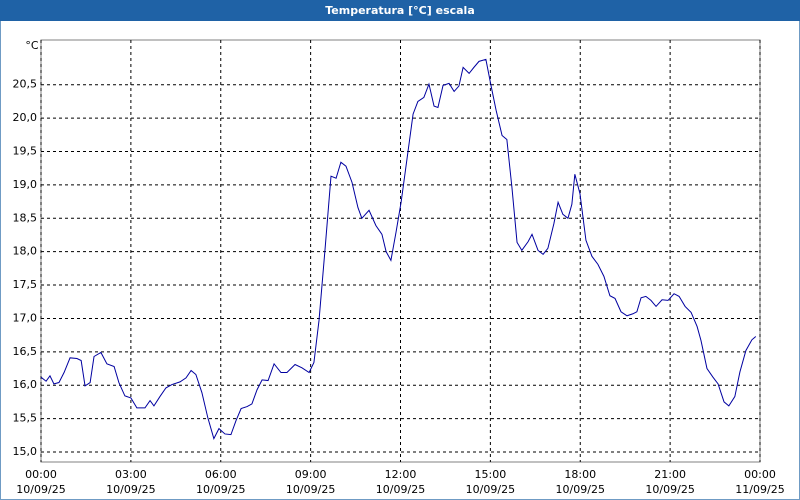  Describe the element at coordinates (311, 474) in the screenshot. I see `x-tick-label: 09:00` at that location.